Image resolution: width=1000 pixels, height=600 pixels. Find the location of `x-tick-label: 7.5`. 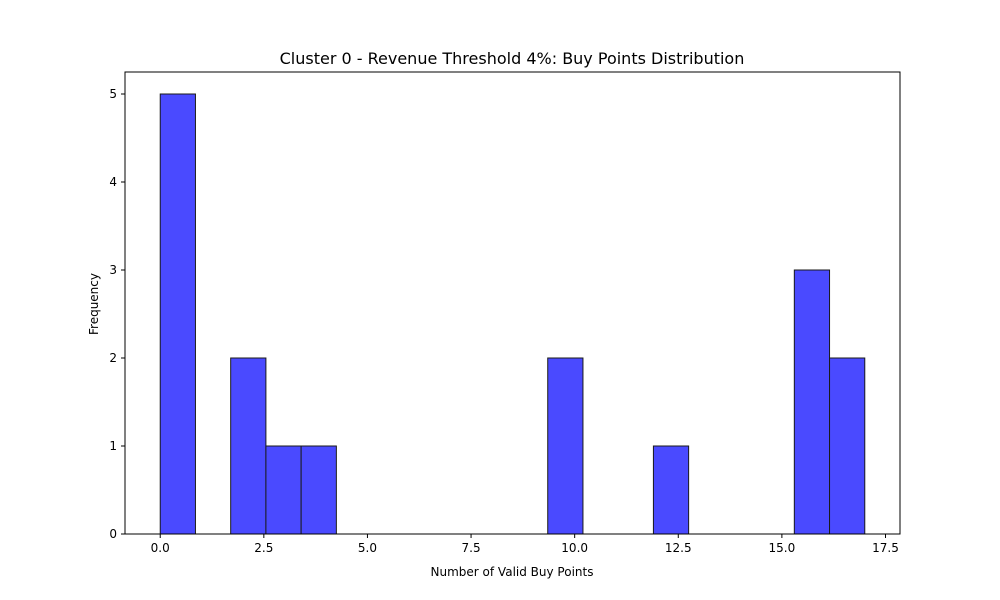

x-tick-label: 7.5 is located at coordinates (471, 548).